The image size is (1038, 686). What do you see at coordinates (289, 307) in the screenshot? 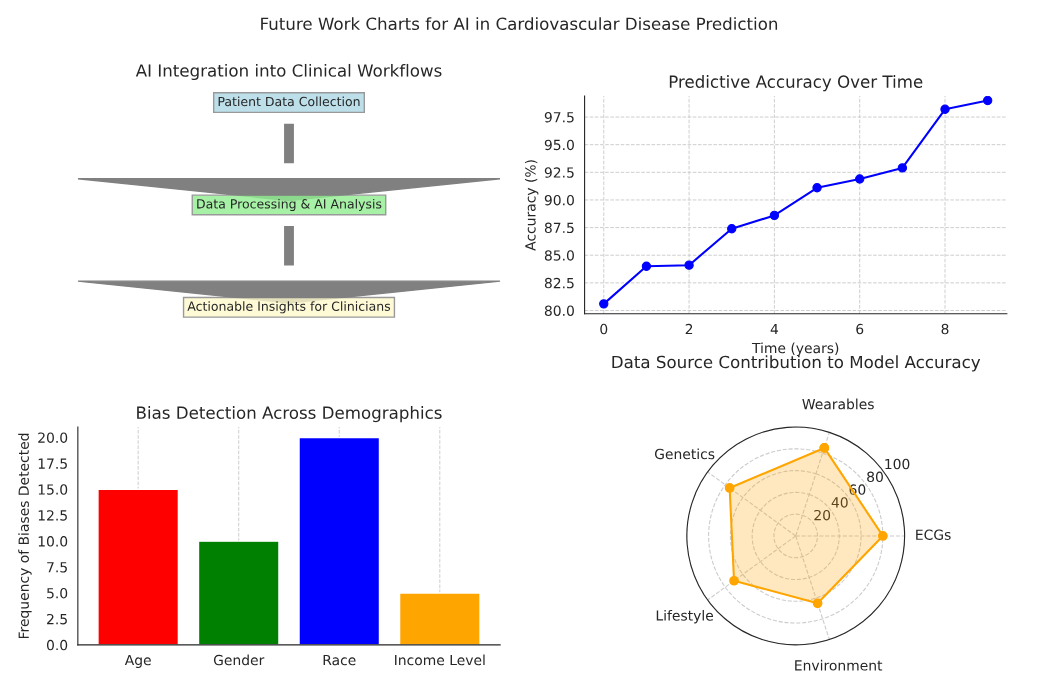
I see `text: Actionable Insights for Clinicians` at bounding box center [289, 307].